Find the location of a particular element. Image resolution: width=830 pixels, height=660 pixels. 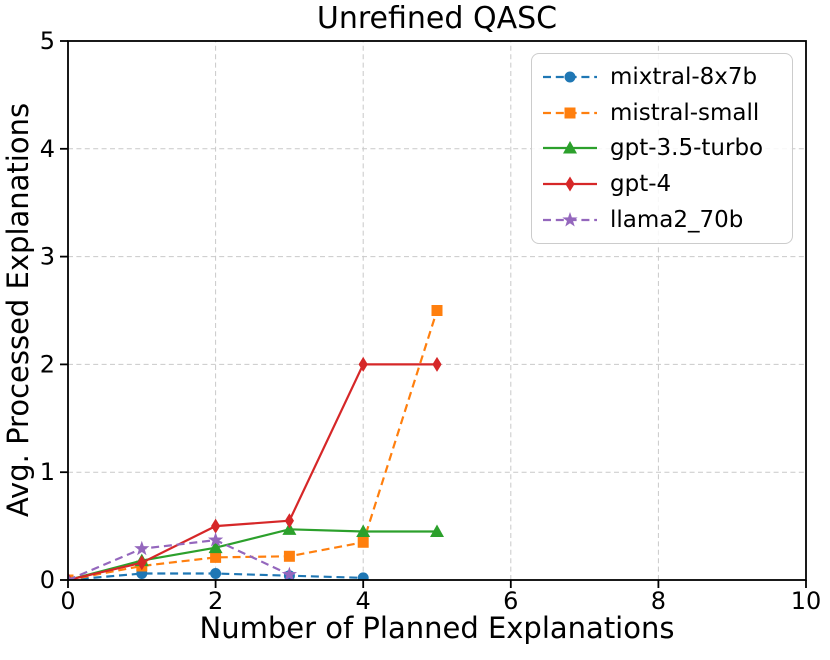

legend-item-llama2_70b: llama2_70b is located at coordinates (662, 220).